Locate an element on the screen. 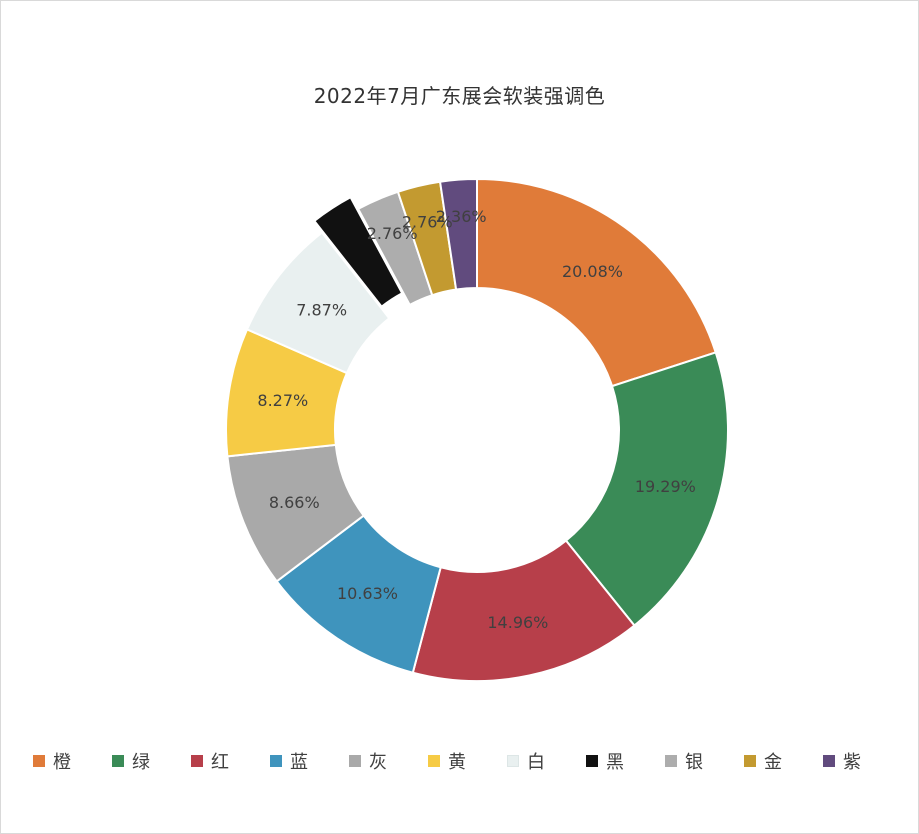 This screenshot has width=919, height=834. data-label-白: 7.87% is located at coordinates (321, 310).